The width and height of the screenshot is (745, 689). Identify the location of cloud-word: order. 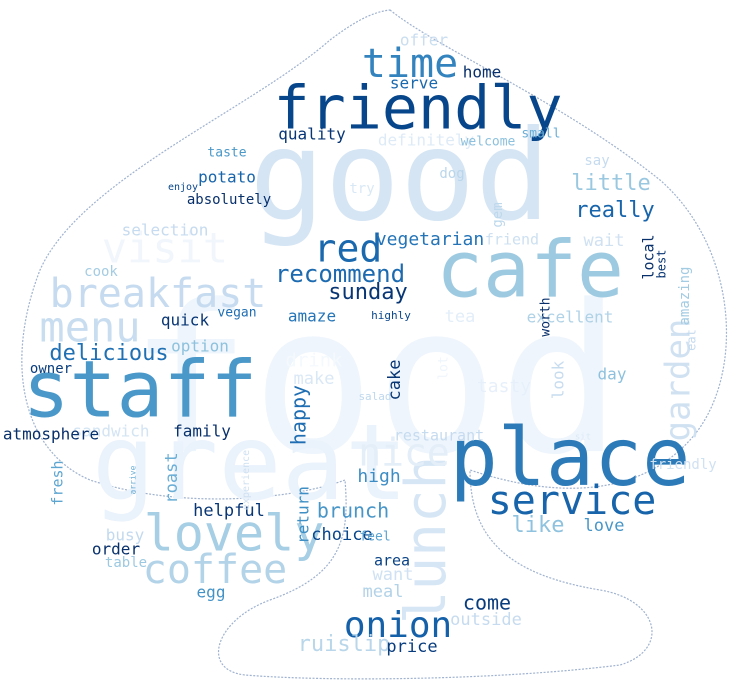
(116, 549).